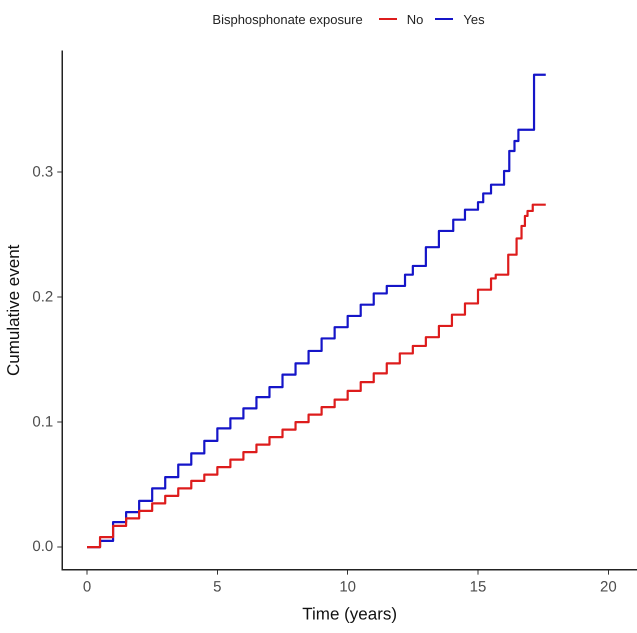 This screenshot has height=633, width=637. Describe the element at coordinates (415, 19) in the screenshot. I see `legend-label: No` at that location.